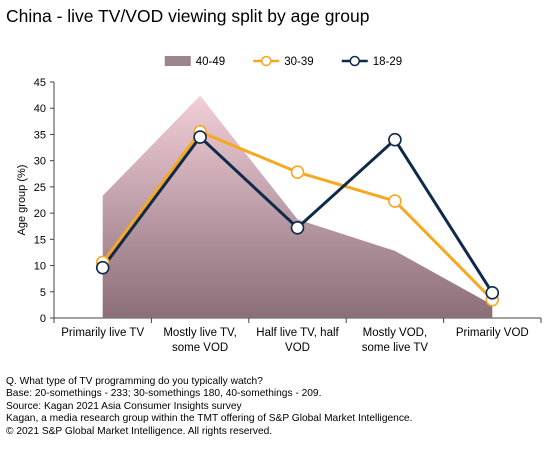  Describe the element at coordinates (210, 62) in the screenshot. I see `legend-label: 40-49` at that location.